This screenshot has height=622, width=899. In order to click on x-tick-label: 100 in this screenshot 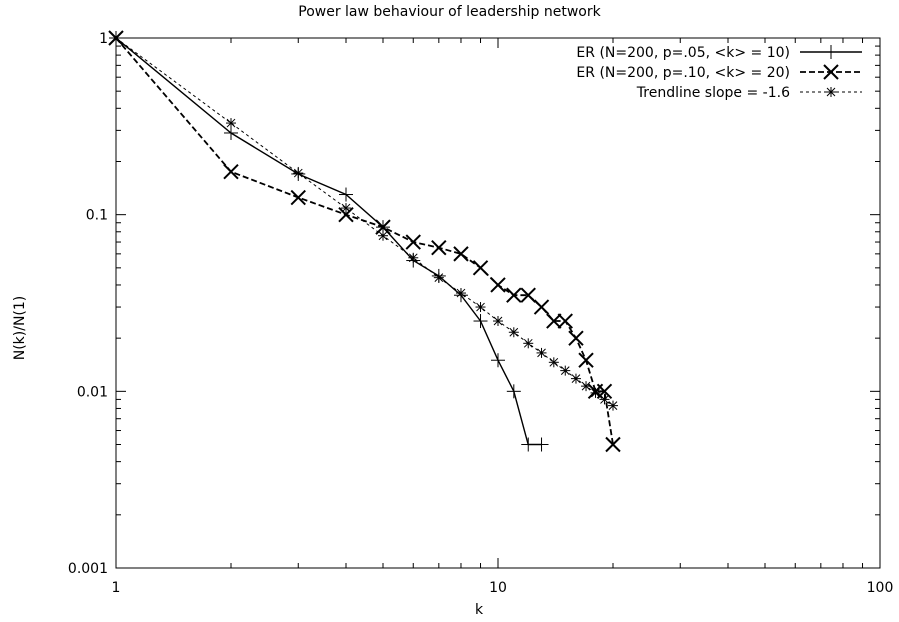, I will do `click(880, 588)`.